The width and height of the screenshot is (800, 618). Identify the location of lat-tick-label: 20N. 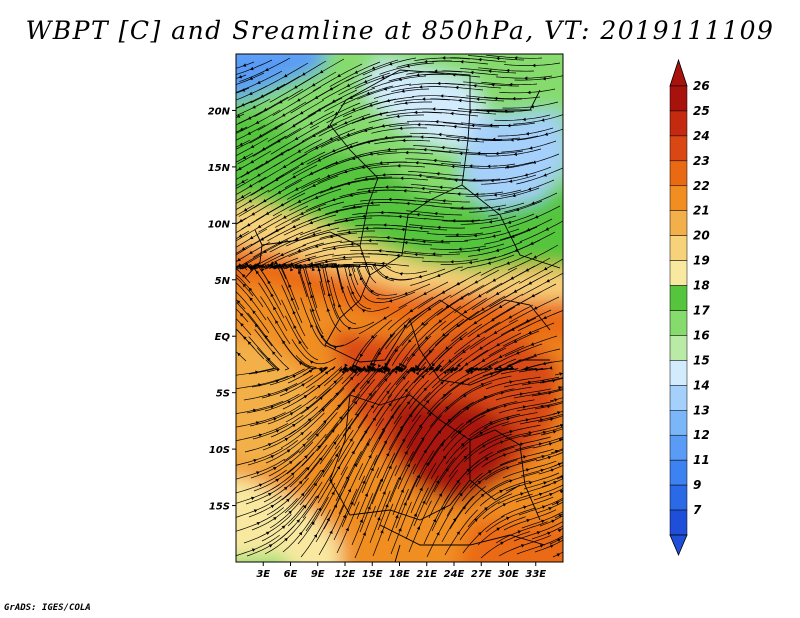
(219, 111).